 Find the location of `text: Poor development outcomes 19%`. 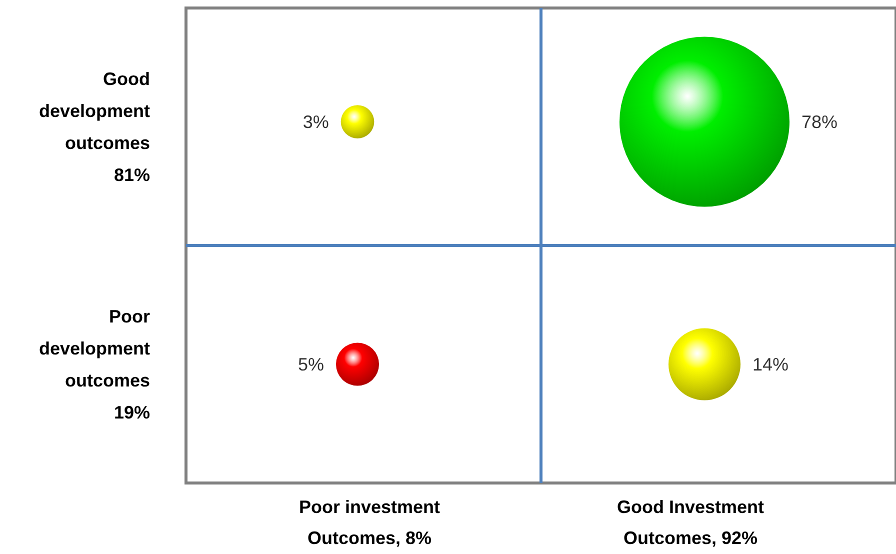

text: Poor development outcomes 19% is located at coordinates (94, 364).